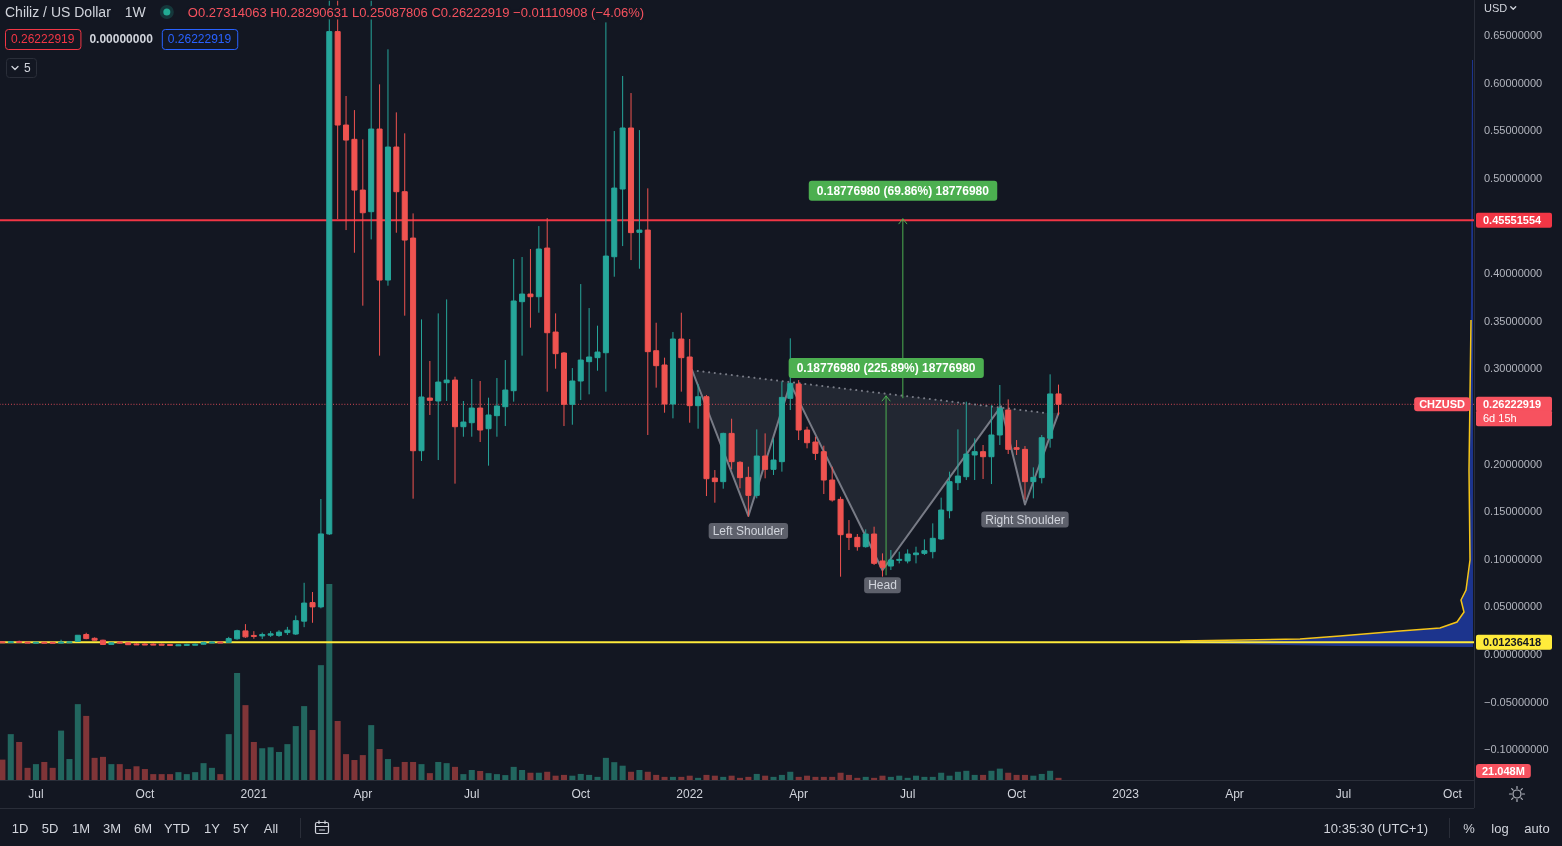  Describe the element at coordinates (886, 367) in the screenshot. I see `annotation: 0.18776980 (225.89%) 18776980` at that location.